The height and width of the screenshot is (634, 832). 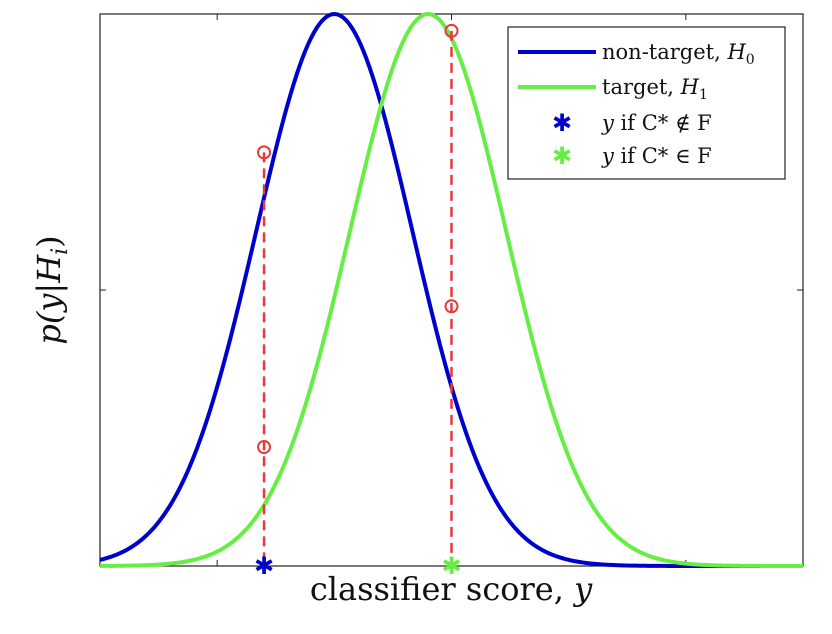 What do you see at coordinates (678, 54) in the screenshot?
I see `legend-label-non-target: non-target, H0` at bounding box center [678, 54].